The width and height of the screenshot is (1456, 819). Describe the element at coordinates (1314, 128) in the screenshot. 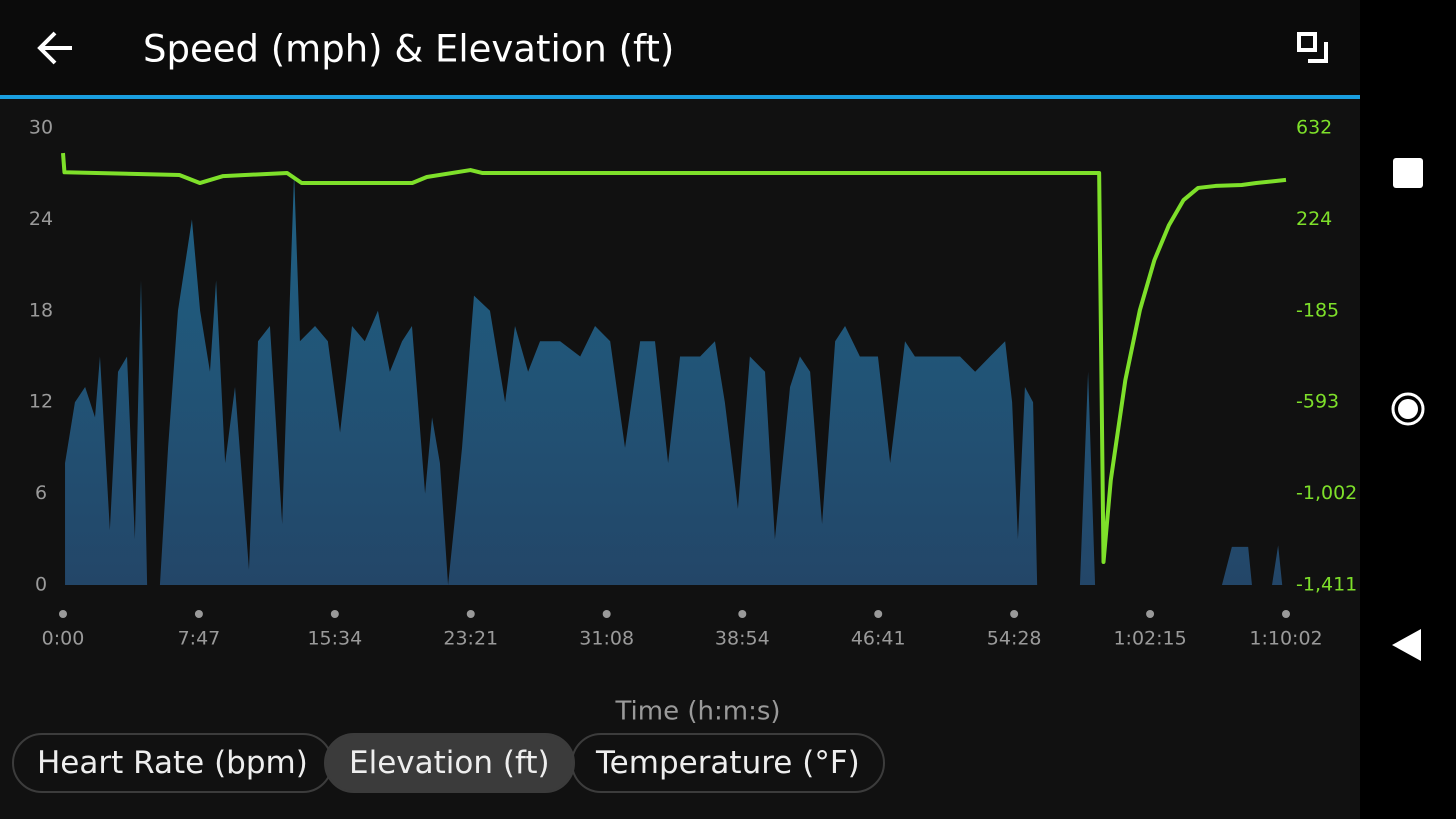

I see `y2-tick-label: 632` at that location.